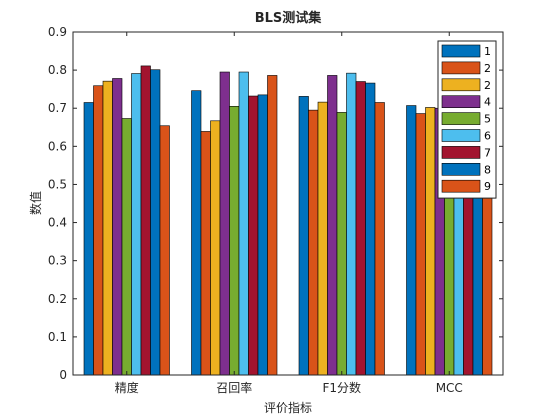 The height and width of the screenshot is (420, 560). I want to click on legend: 1 2 2 4 5 6 7 8 9, so click(467, 119).